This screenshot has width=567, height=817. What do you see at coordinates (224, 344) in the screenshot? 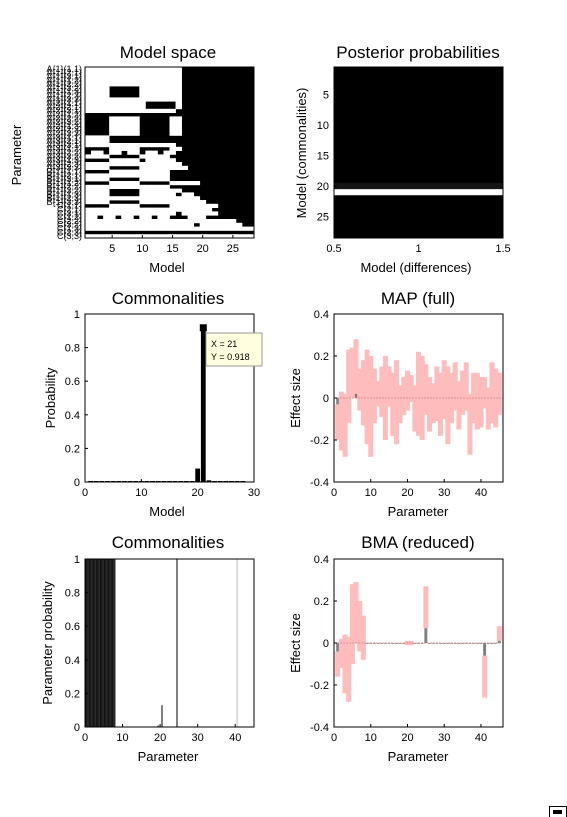
I see `datatip-x: X = 21` at bounding box center [224, 344].